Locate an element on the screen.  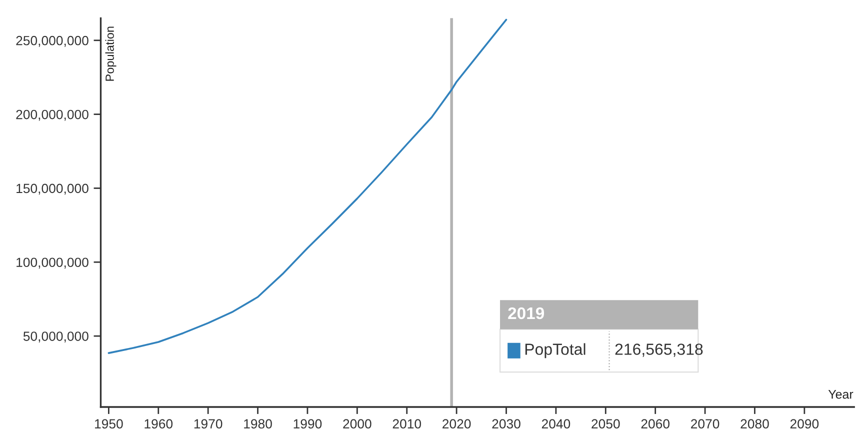
y-tick-label: 250,000,000 is located at coordinates (52, 41).